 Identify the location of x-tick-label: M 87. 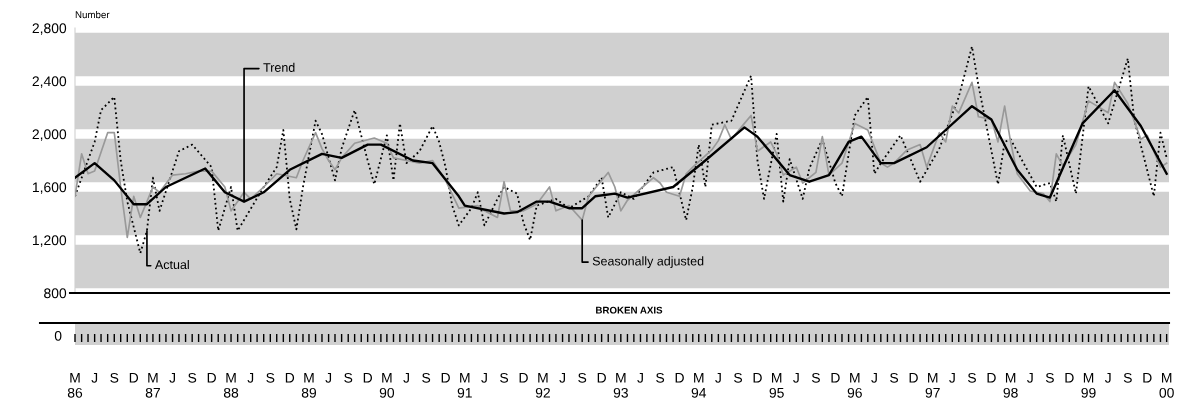
(152, 385).